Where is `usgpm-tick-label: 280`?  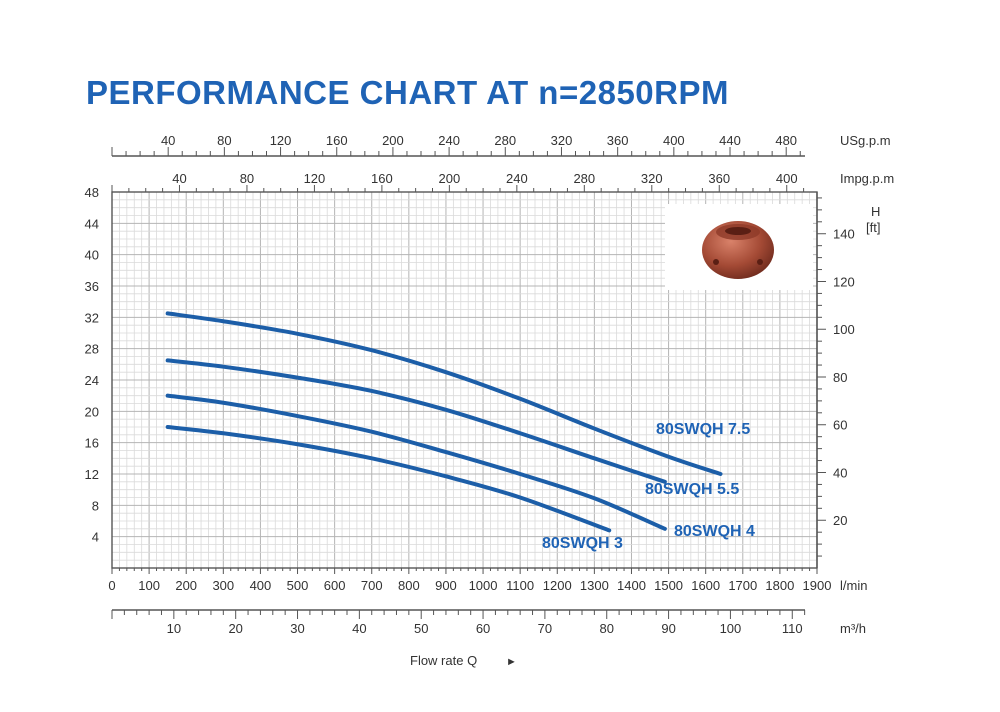
usgpm-tick-label: 280 is located at coordinates (505, 140).